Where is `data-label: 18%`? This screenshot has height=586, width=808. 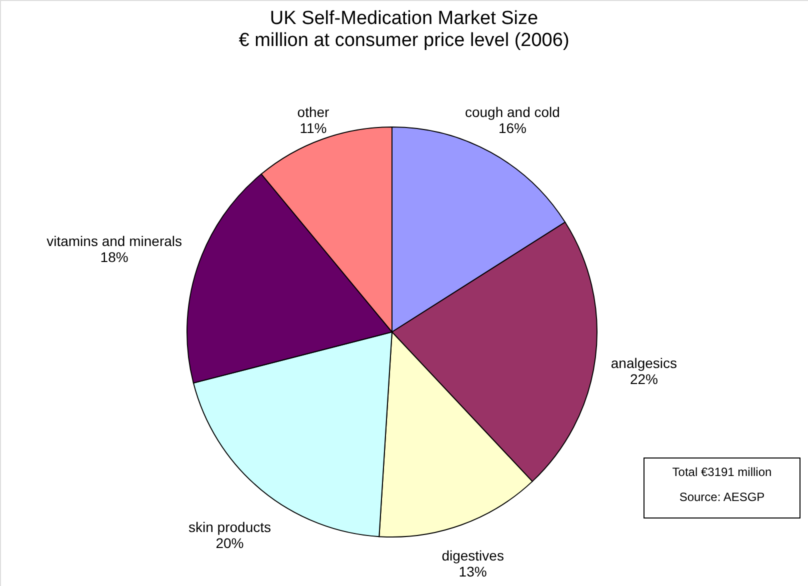 data-label: 18% is located at coordinates (114, 256).